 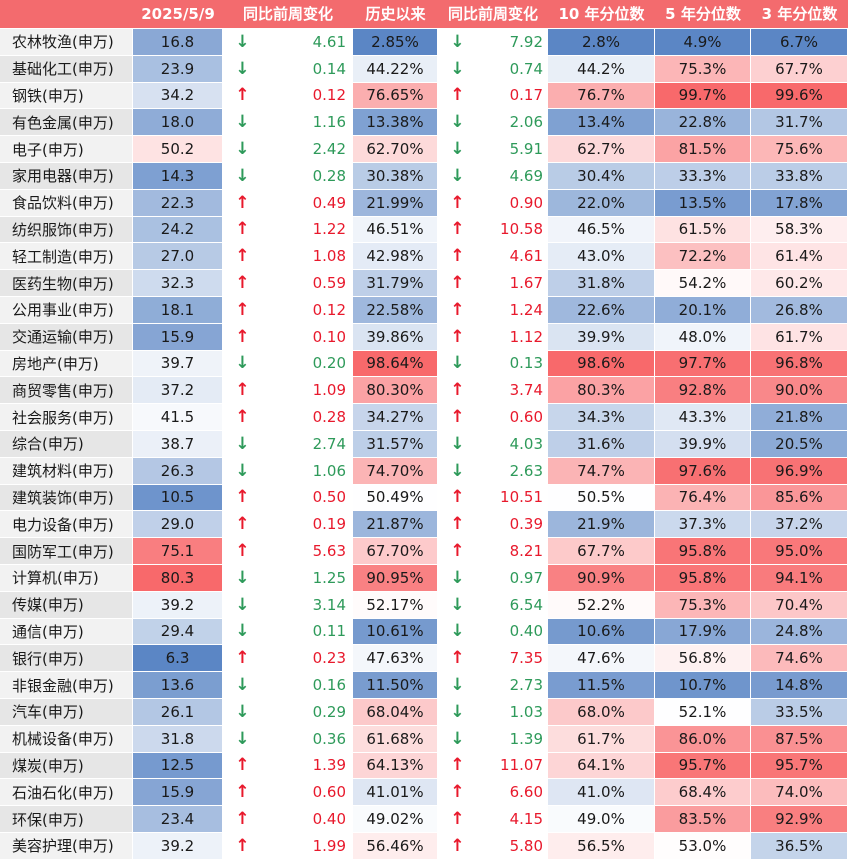 What do you see at coordinates (513, 417) in the screenshot?
I see `weekly-change-2: 0.60` at bounding box center [513, 417].